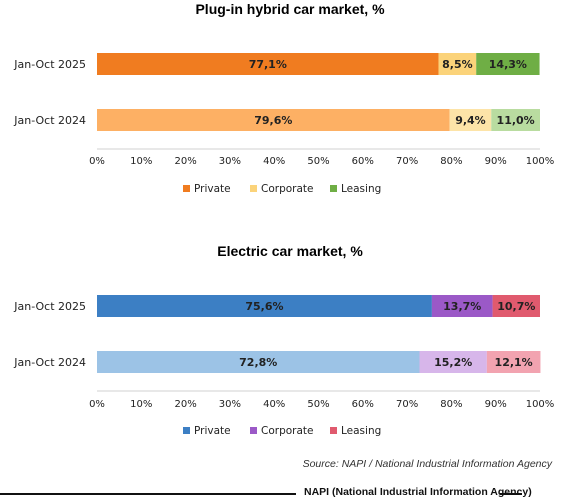 The height and width of the screenshot is (502, 580). I want to click on data-label-corporate: 9,4%, so click(470, 120).